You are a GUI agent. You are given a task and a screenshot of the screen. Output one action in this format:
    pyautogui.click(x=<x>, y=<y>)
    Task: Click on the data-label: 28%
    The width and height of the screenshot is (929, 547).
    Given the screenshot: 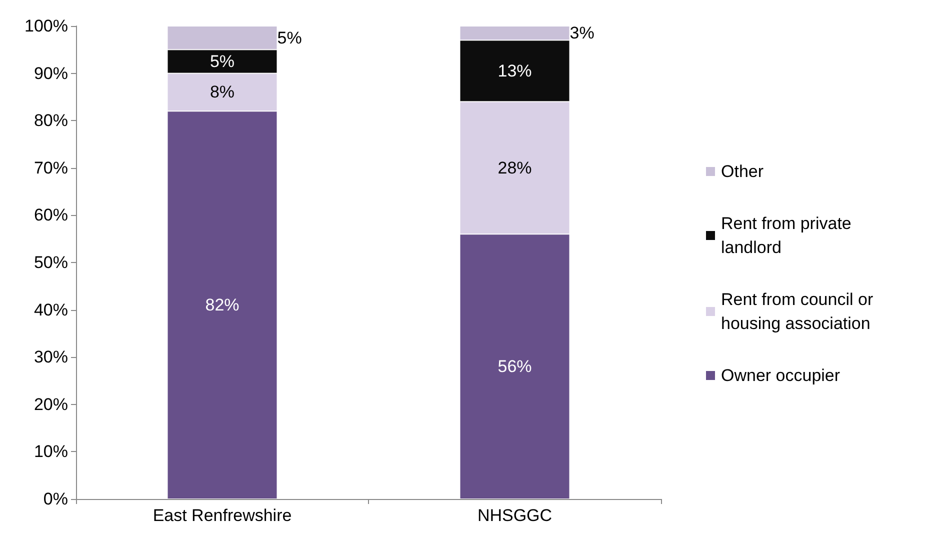 What is the action you would take?
    pyautogui.click(x=515, y=168)
    